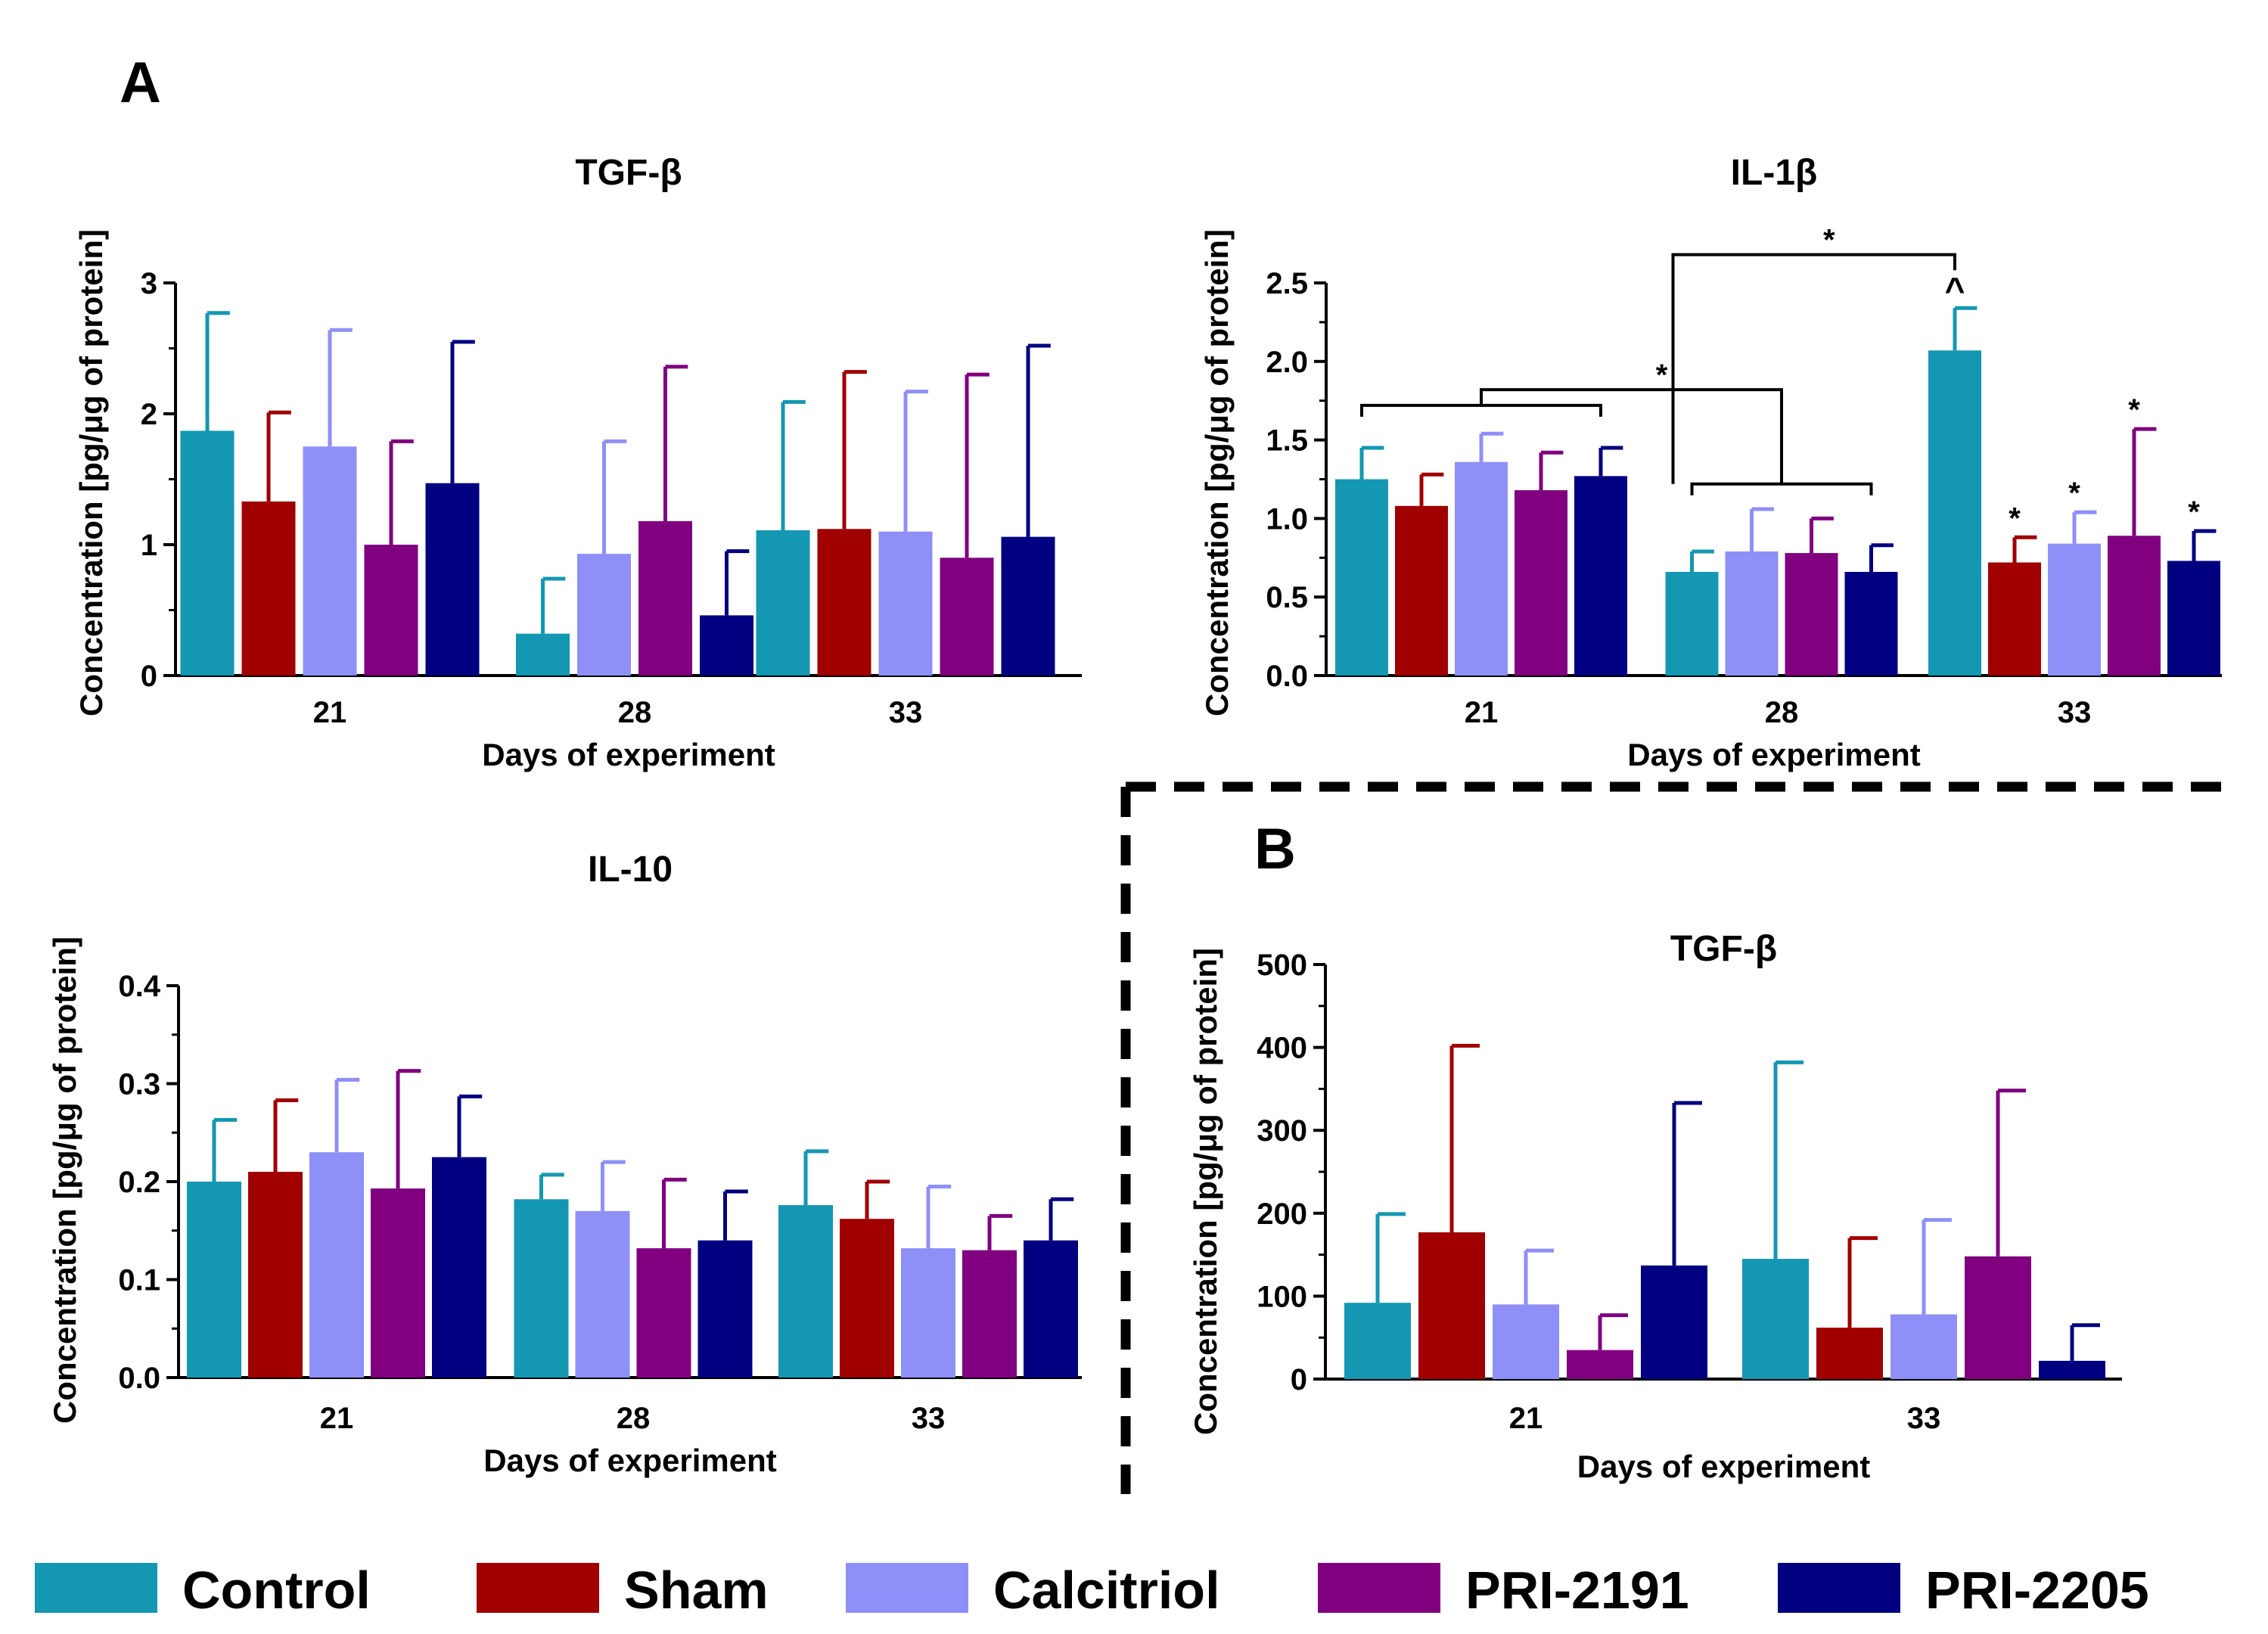  Describe the element at coordinates (1829, 240) in the screenshot. I see `star-bracket-day-28-vs-control-33: *` at that location.